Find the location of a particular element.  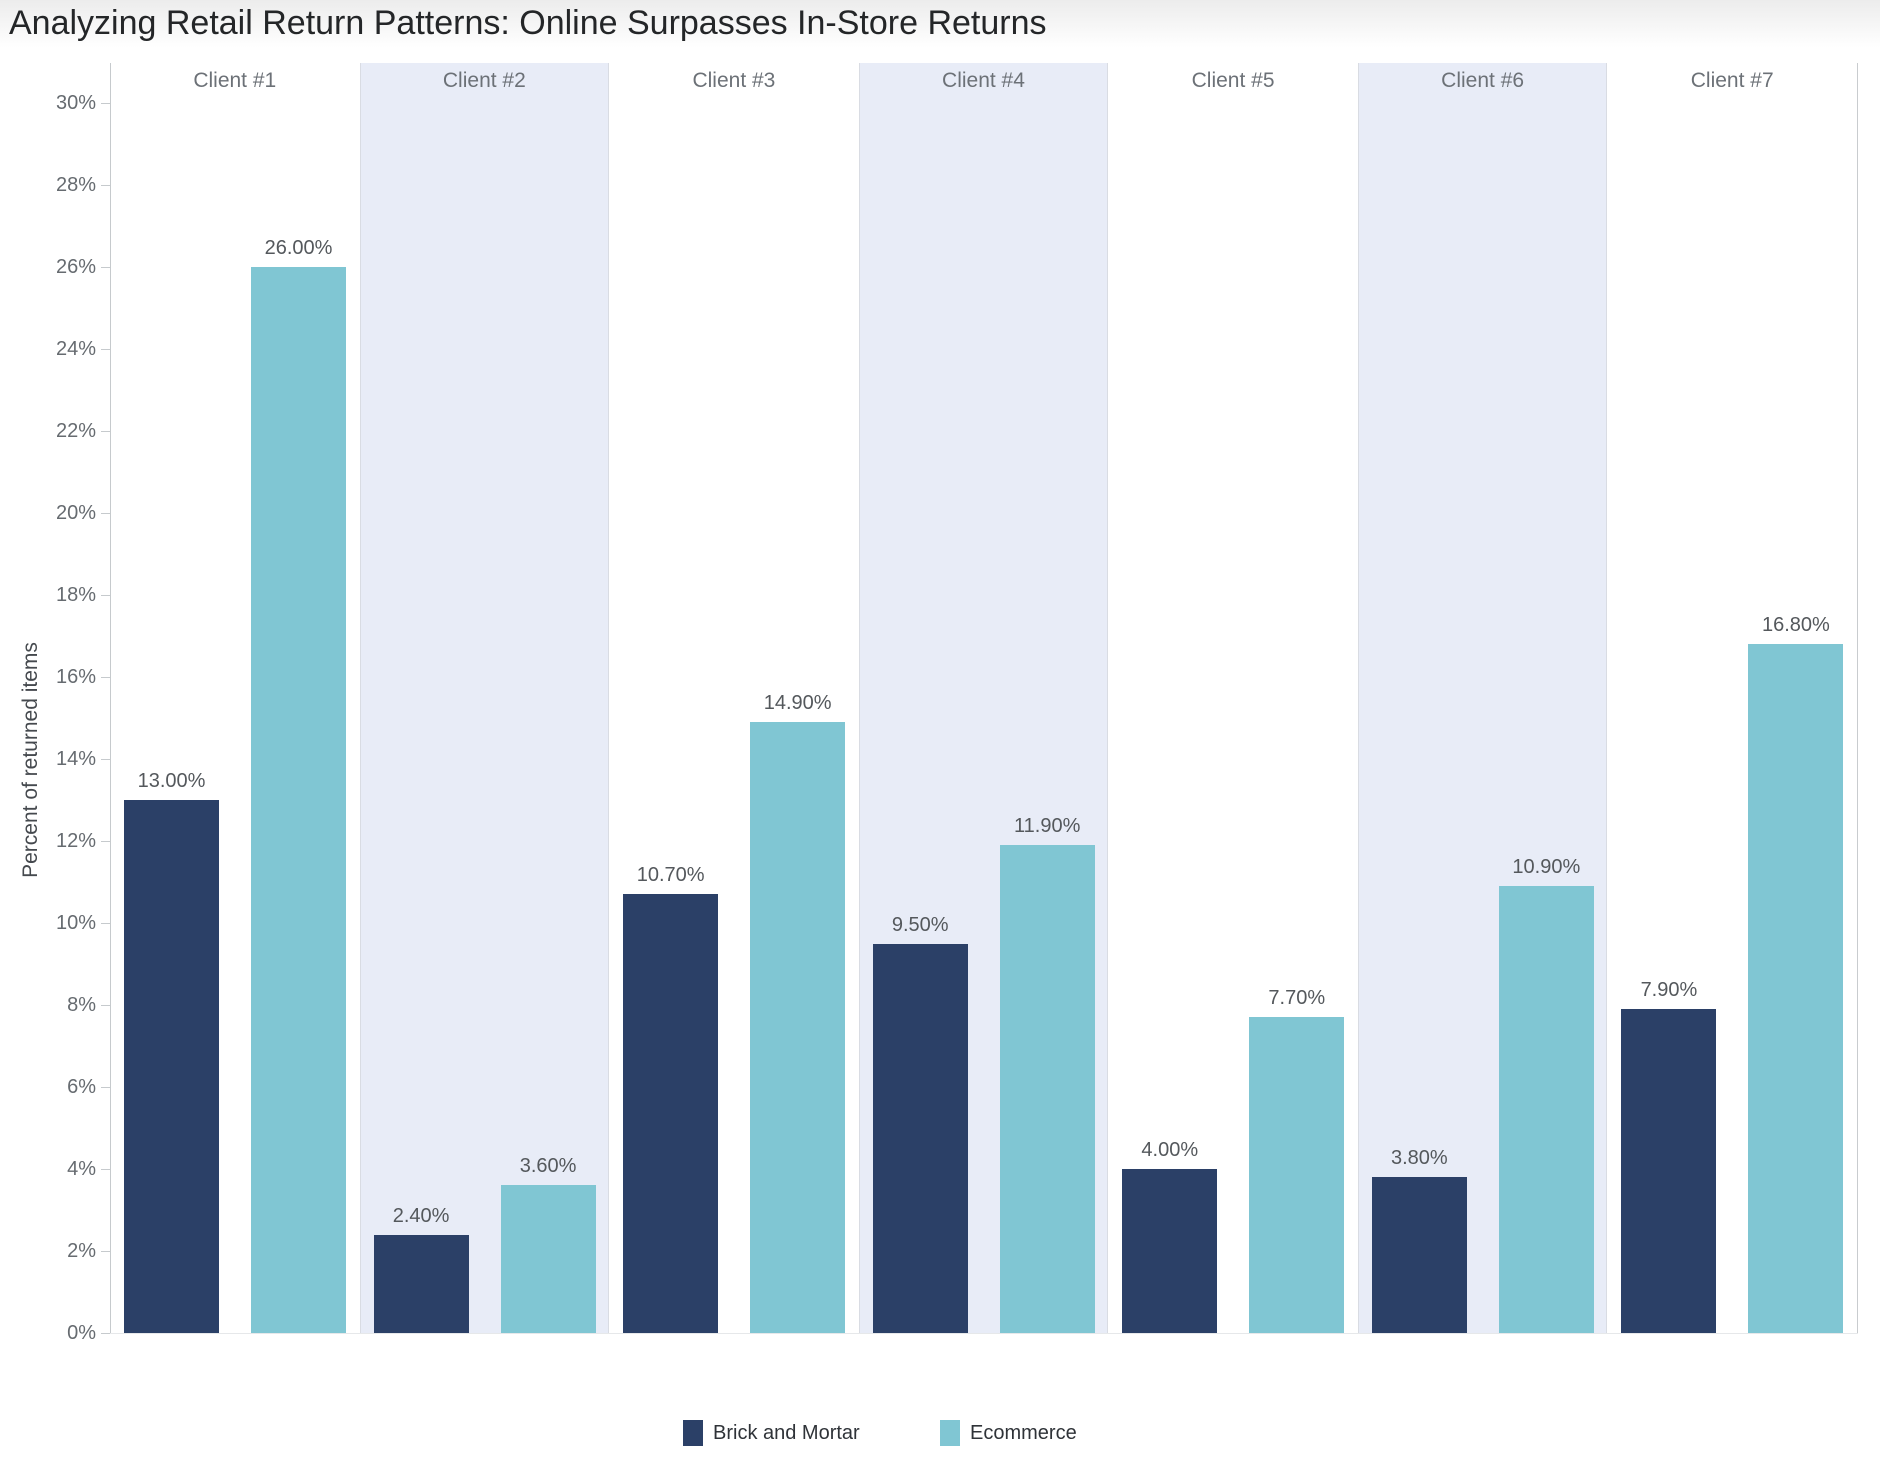

y-tick-label: 2% is located at coordinates (81, 1251).